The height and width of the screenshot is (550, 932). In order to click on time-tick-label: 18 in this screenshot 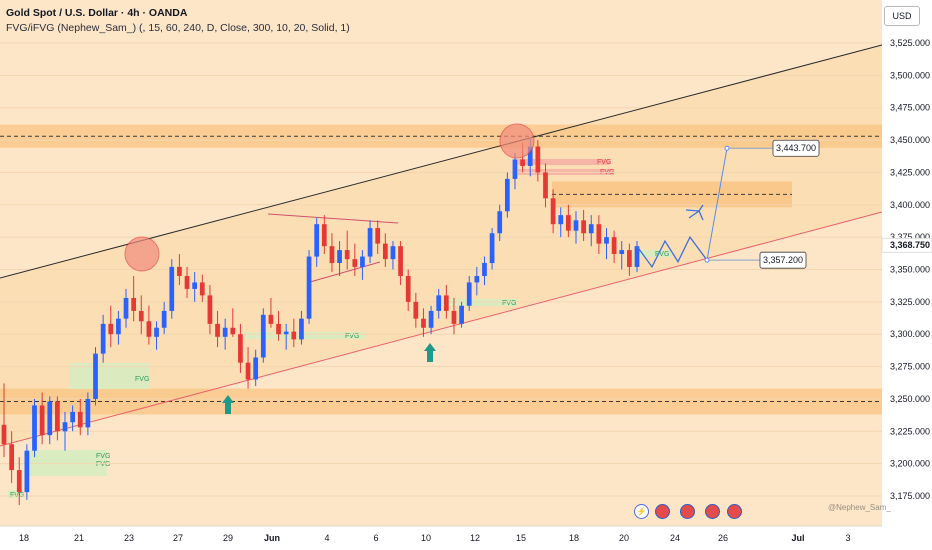, I will do `click(574, 538)`.